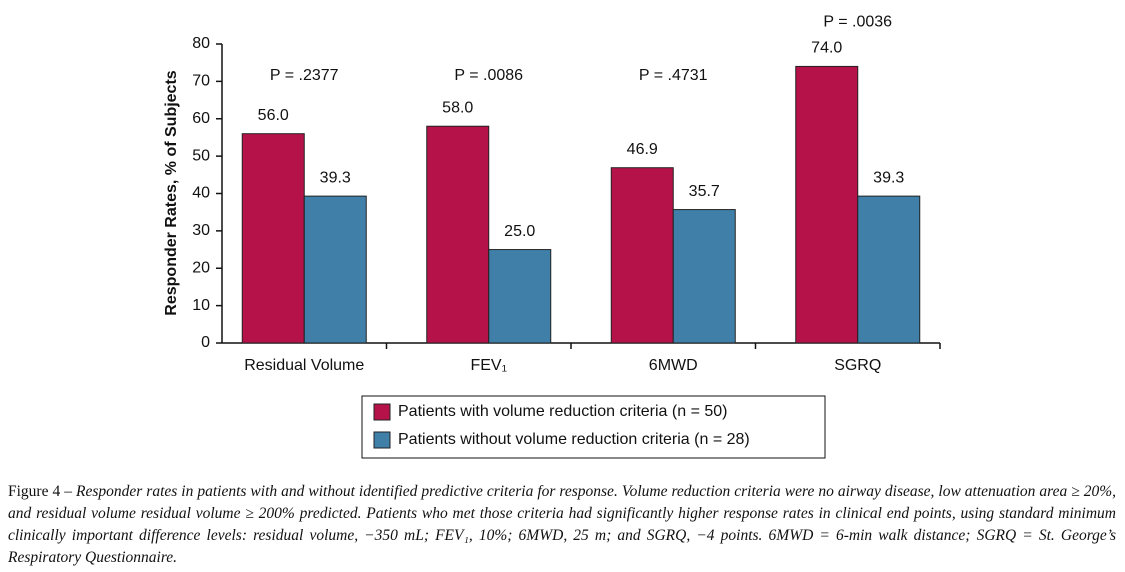  Describe the element at coordinates (857, 22) in the screenshot. I see `p-value-annotation: P = .0036` at that location.